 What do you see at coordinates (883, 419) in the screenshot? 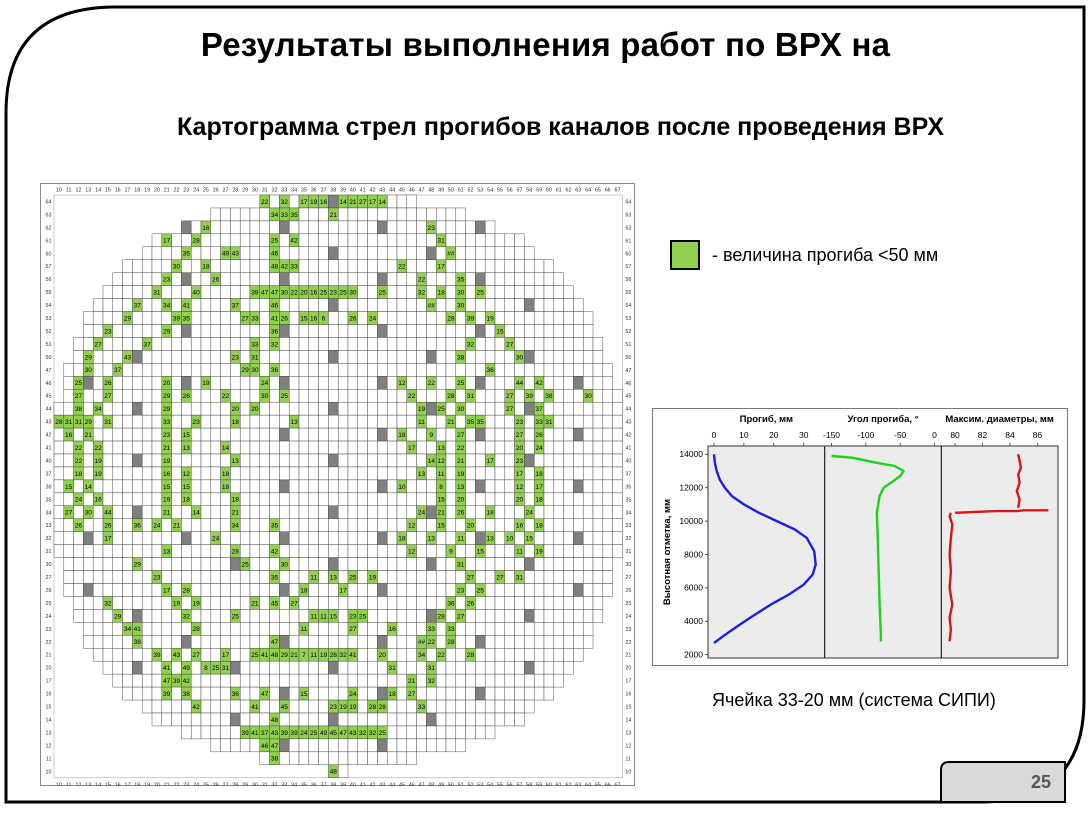
I see `panel-title: Угол прогиба, °` at bounding box center [883, 419].